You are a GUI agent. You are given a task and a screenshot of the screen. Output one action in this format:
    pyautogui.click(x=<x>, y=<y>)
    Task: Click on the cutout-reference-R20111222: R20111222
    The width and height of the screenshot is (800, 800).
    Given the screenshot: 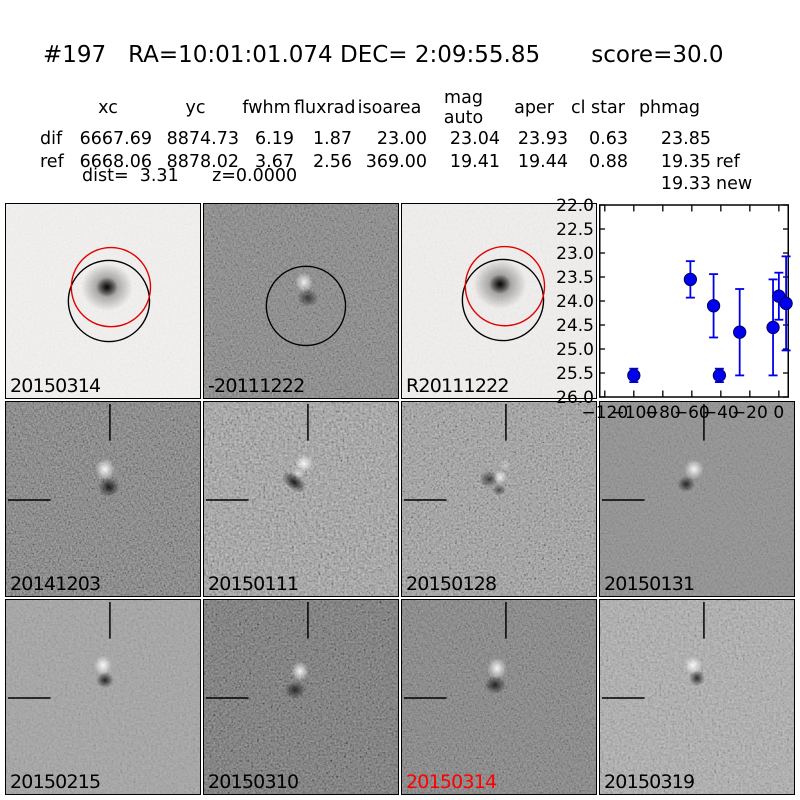 What is the action you would take?
    pyautogui.click(x=499, y=301)
    